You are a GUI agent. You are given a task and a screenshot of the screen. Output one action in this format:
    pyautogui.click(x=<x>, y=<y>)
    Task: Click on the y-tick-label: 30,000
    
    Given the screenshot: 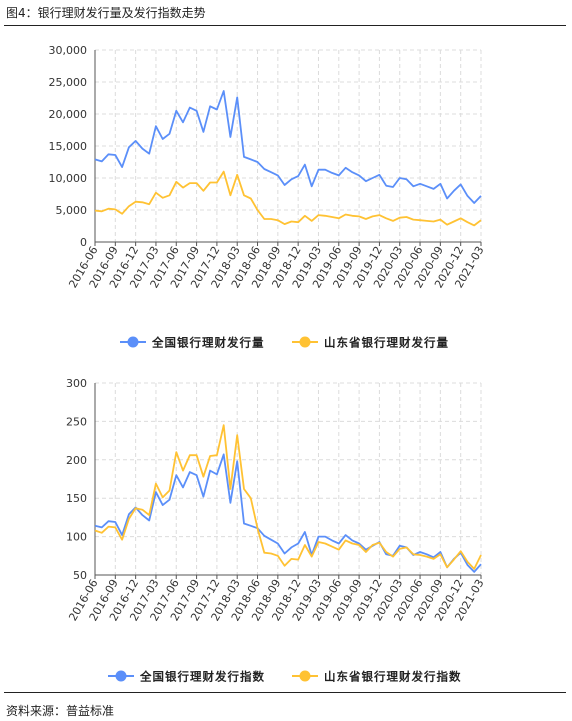 What is the action you would take?
    pyautogui.click(x=68, y=50)
    